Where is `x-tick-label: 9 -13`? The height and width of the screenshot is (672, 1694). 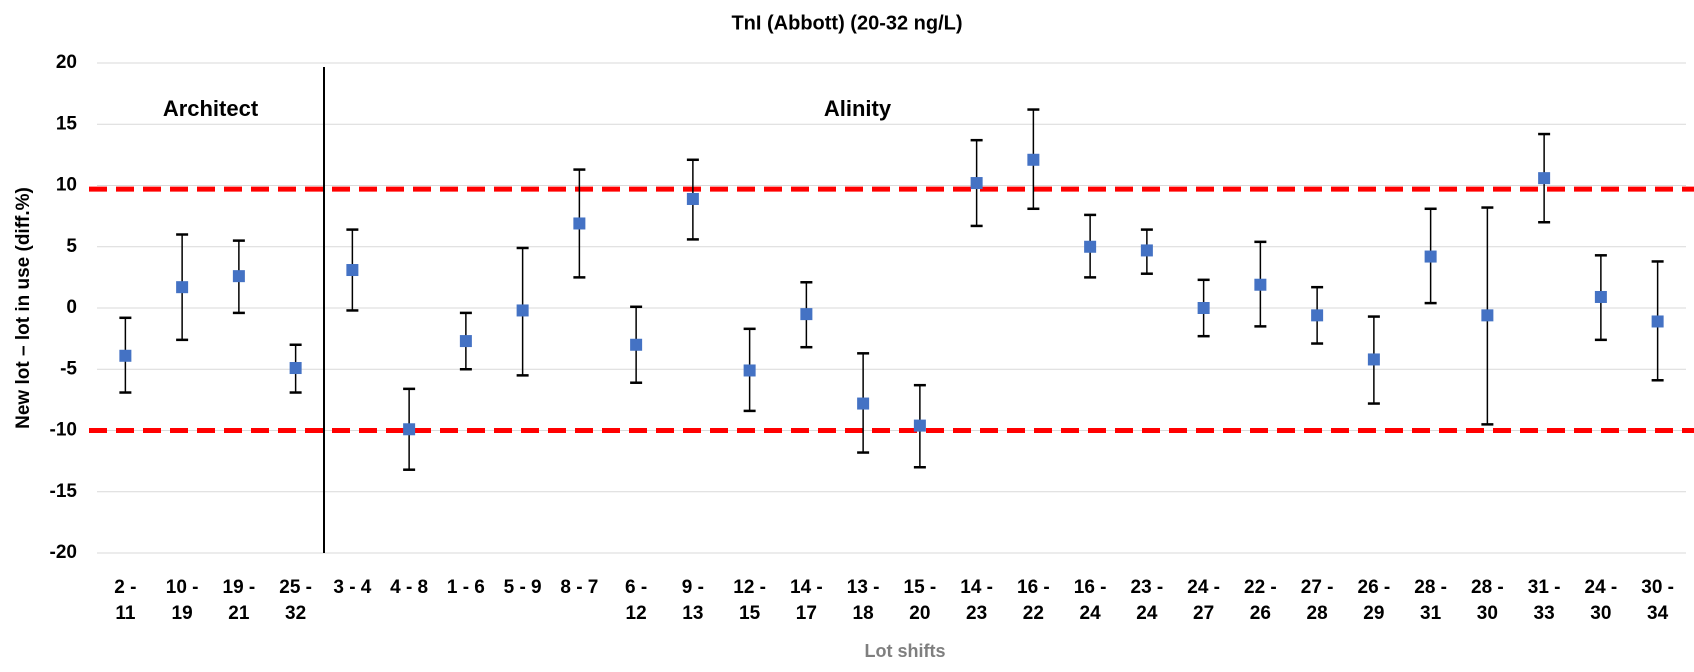 x-tick-label: 9 -13 is located at coordinates (693, 600).